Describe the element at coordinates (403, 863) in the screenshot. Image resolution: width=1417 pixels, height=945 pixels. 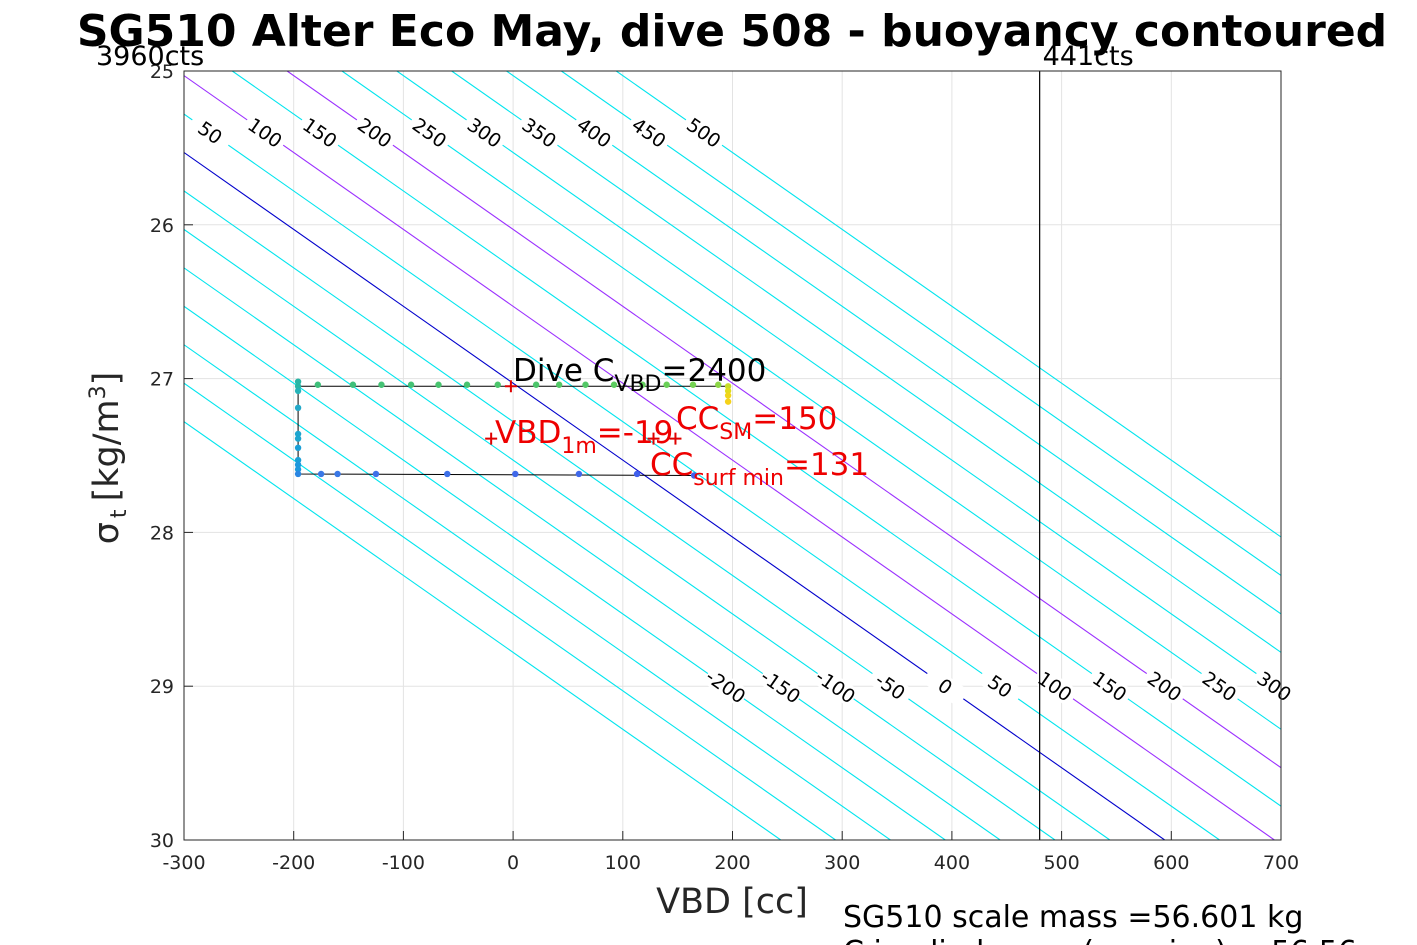
I see `x-tick-label: -100` at that location.